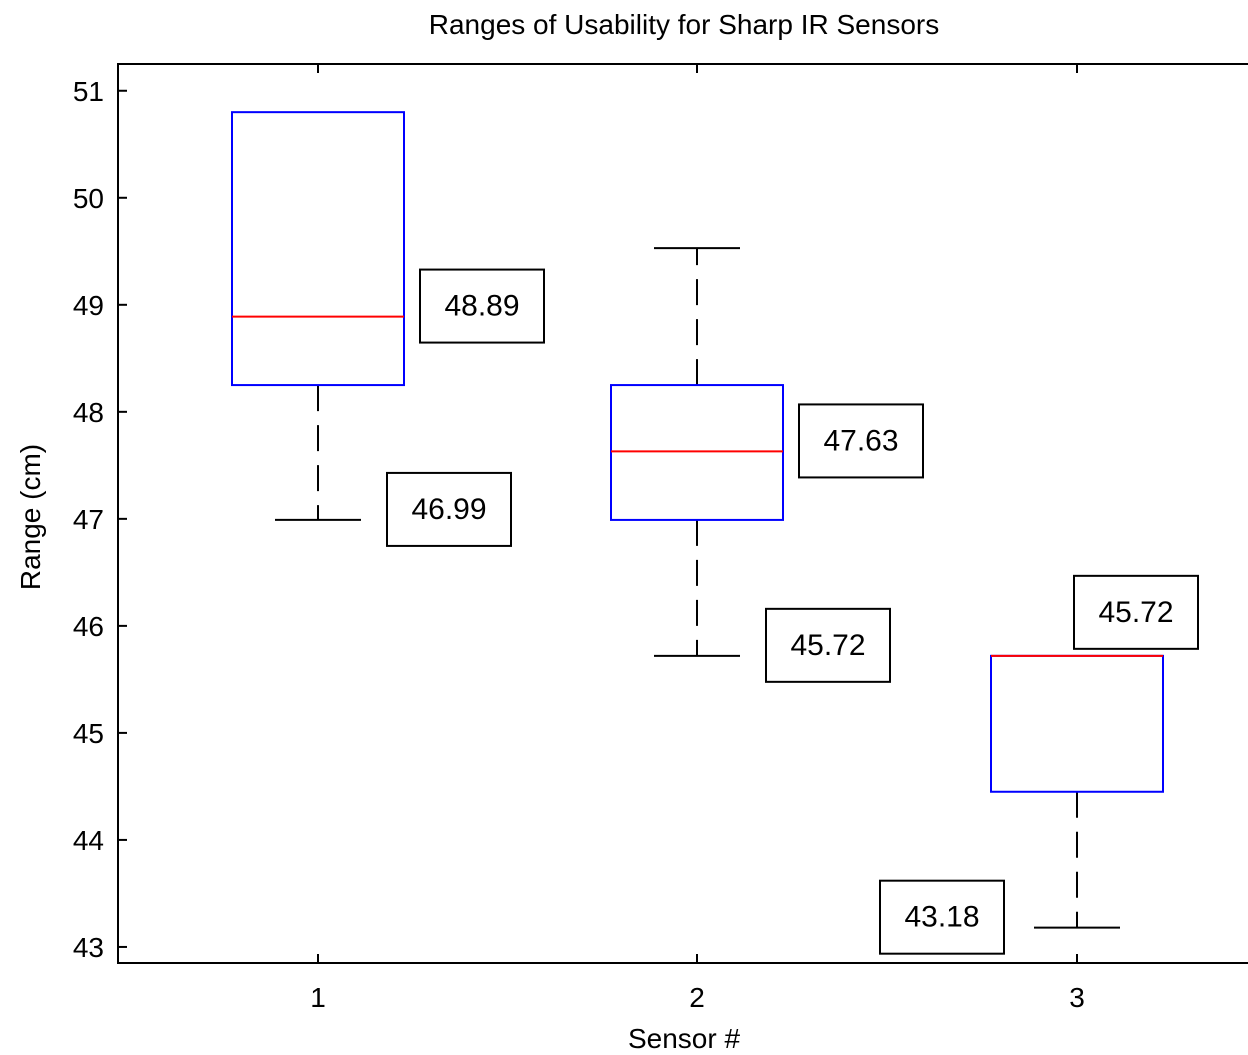 The image size is (1248, 1055). What do you see at coordinates (88, 626) in the screenshot?
I see `y-tick-label: 46` at bounding box center [88, 626].